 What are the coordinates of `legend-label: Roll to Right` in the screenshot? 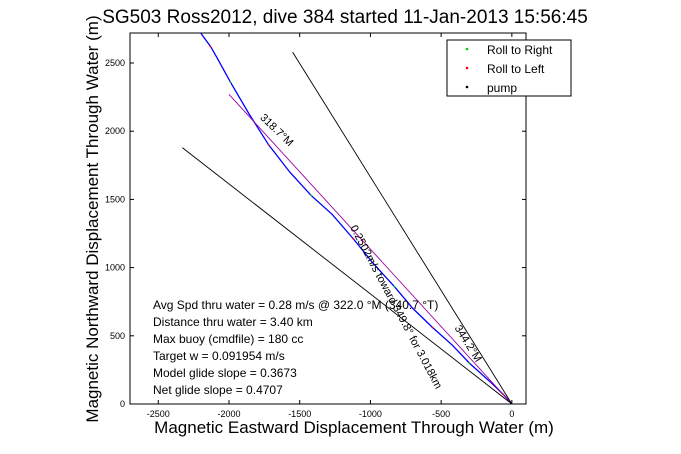 It's located at (520, 50).